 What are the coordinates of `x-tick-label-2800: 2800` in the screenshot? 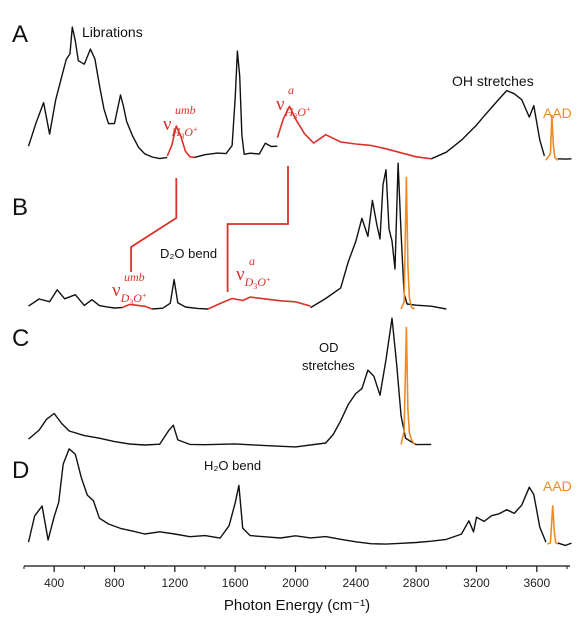 It's located at (416, 583).